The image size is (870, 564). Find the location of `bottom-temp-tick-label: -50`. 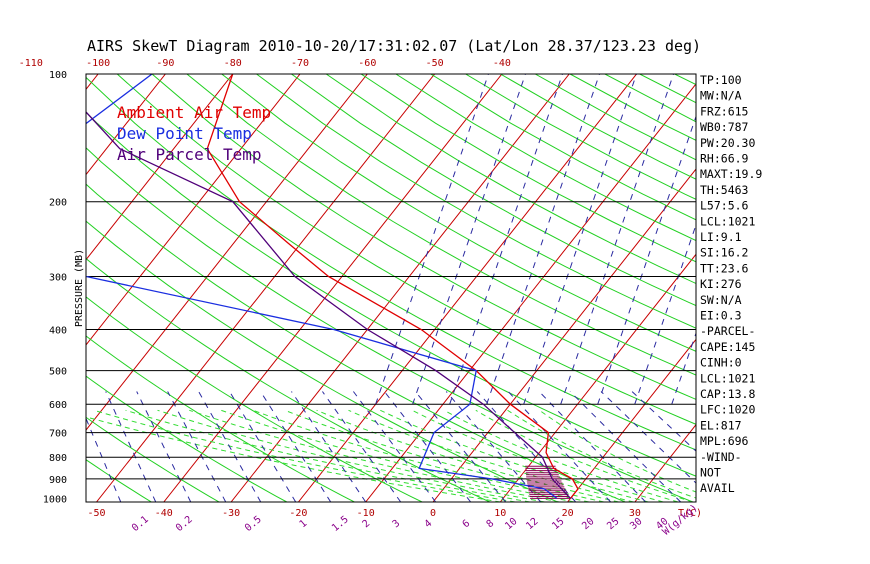

bottom-temp-tick-label: -50 is located at coordinates (96, 513).